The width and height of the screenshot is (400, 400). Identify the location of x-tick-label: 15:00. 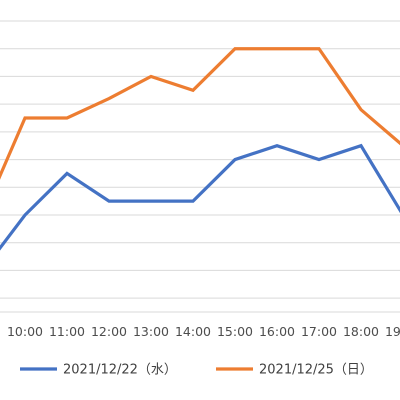
(235, 331).